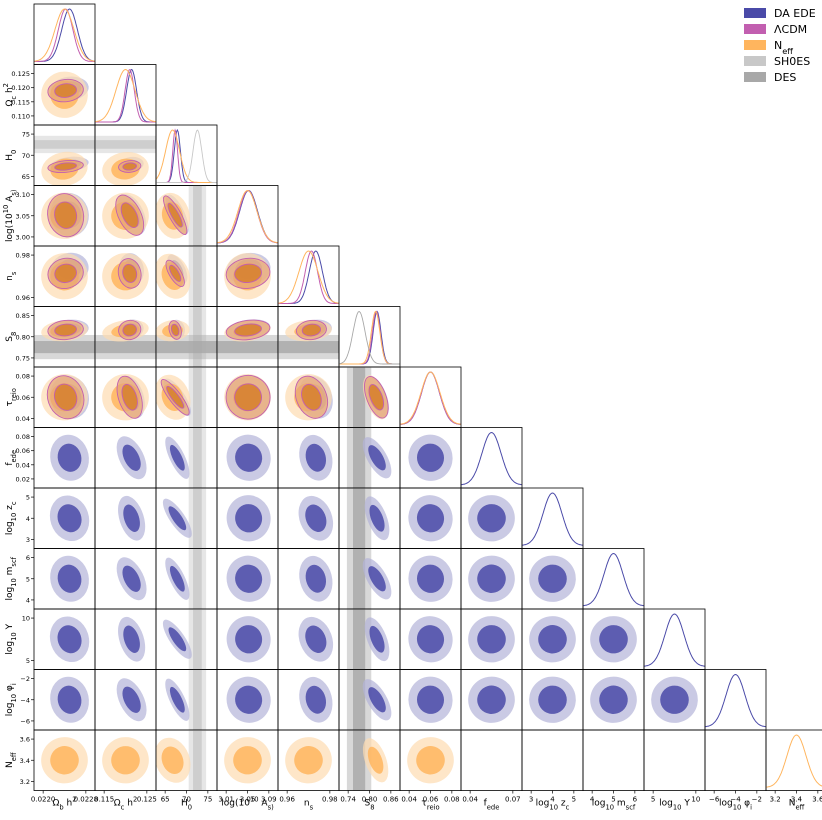  I want to click on y-tick-label: 3.10, so click(23, 195).